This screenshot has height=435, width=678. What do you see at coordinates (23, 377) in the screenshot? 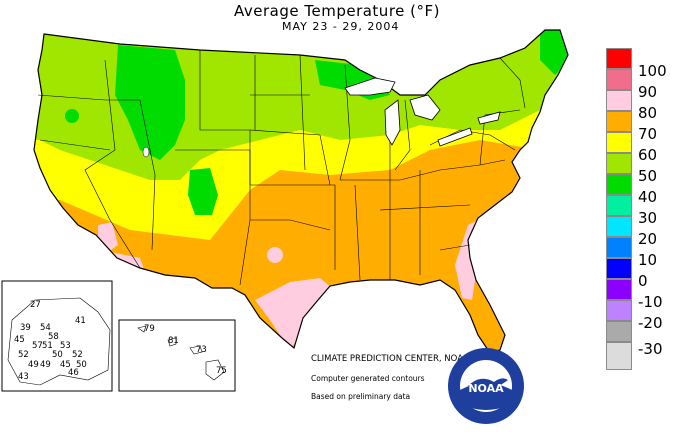
I see `alaska-value: 43` at bounding box center [23, 377].